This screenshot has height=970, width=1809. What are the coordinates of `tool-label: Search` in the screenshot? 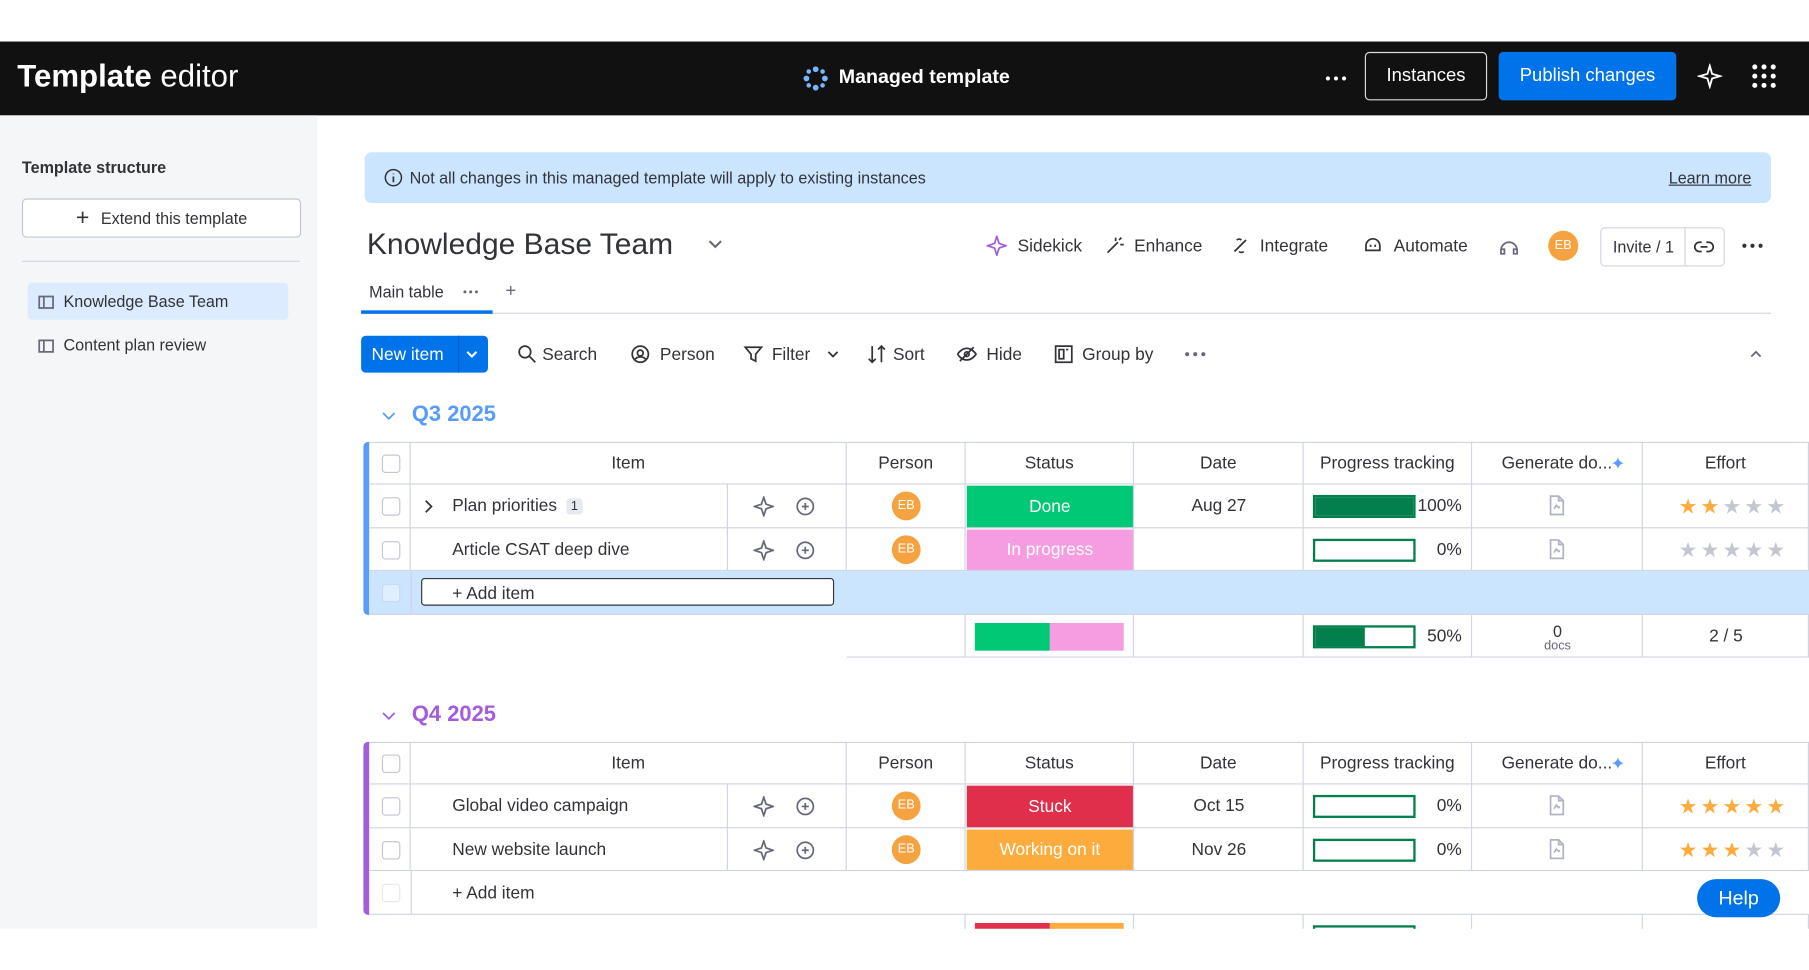 It's located at (570, 354).